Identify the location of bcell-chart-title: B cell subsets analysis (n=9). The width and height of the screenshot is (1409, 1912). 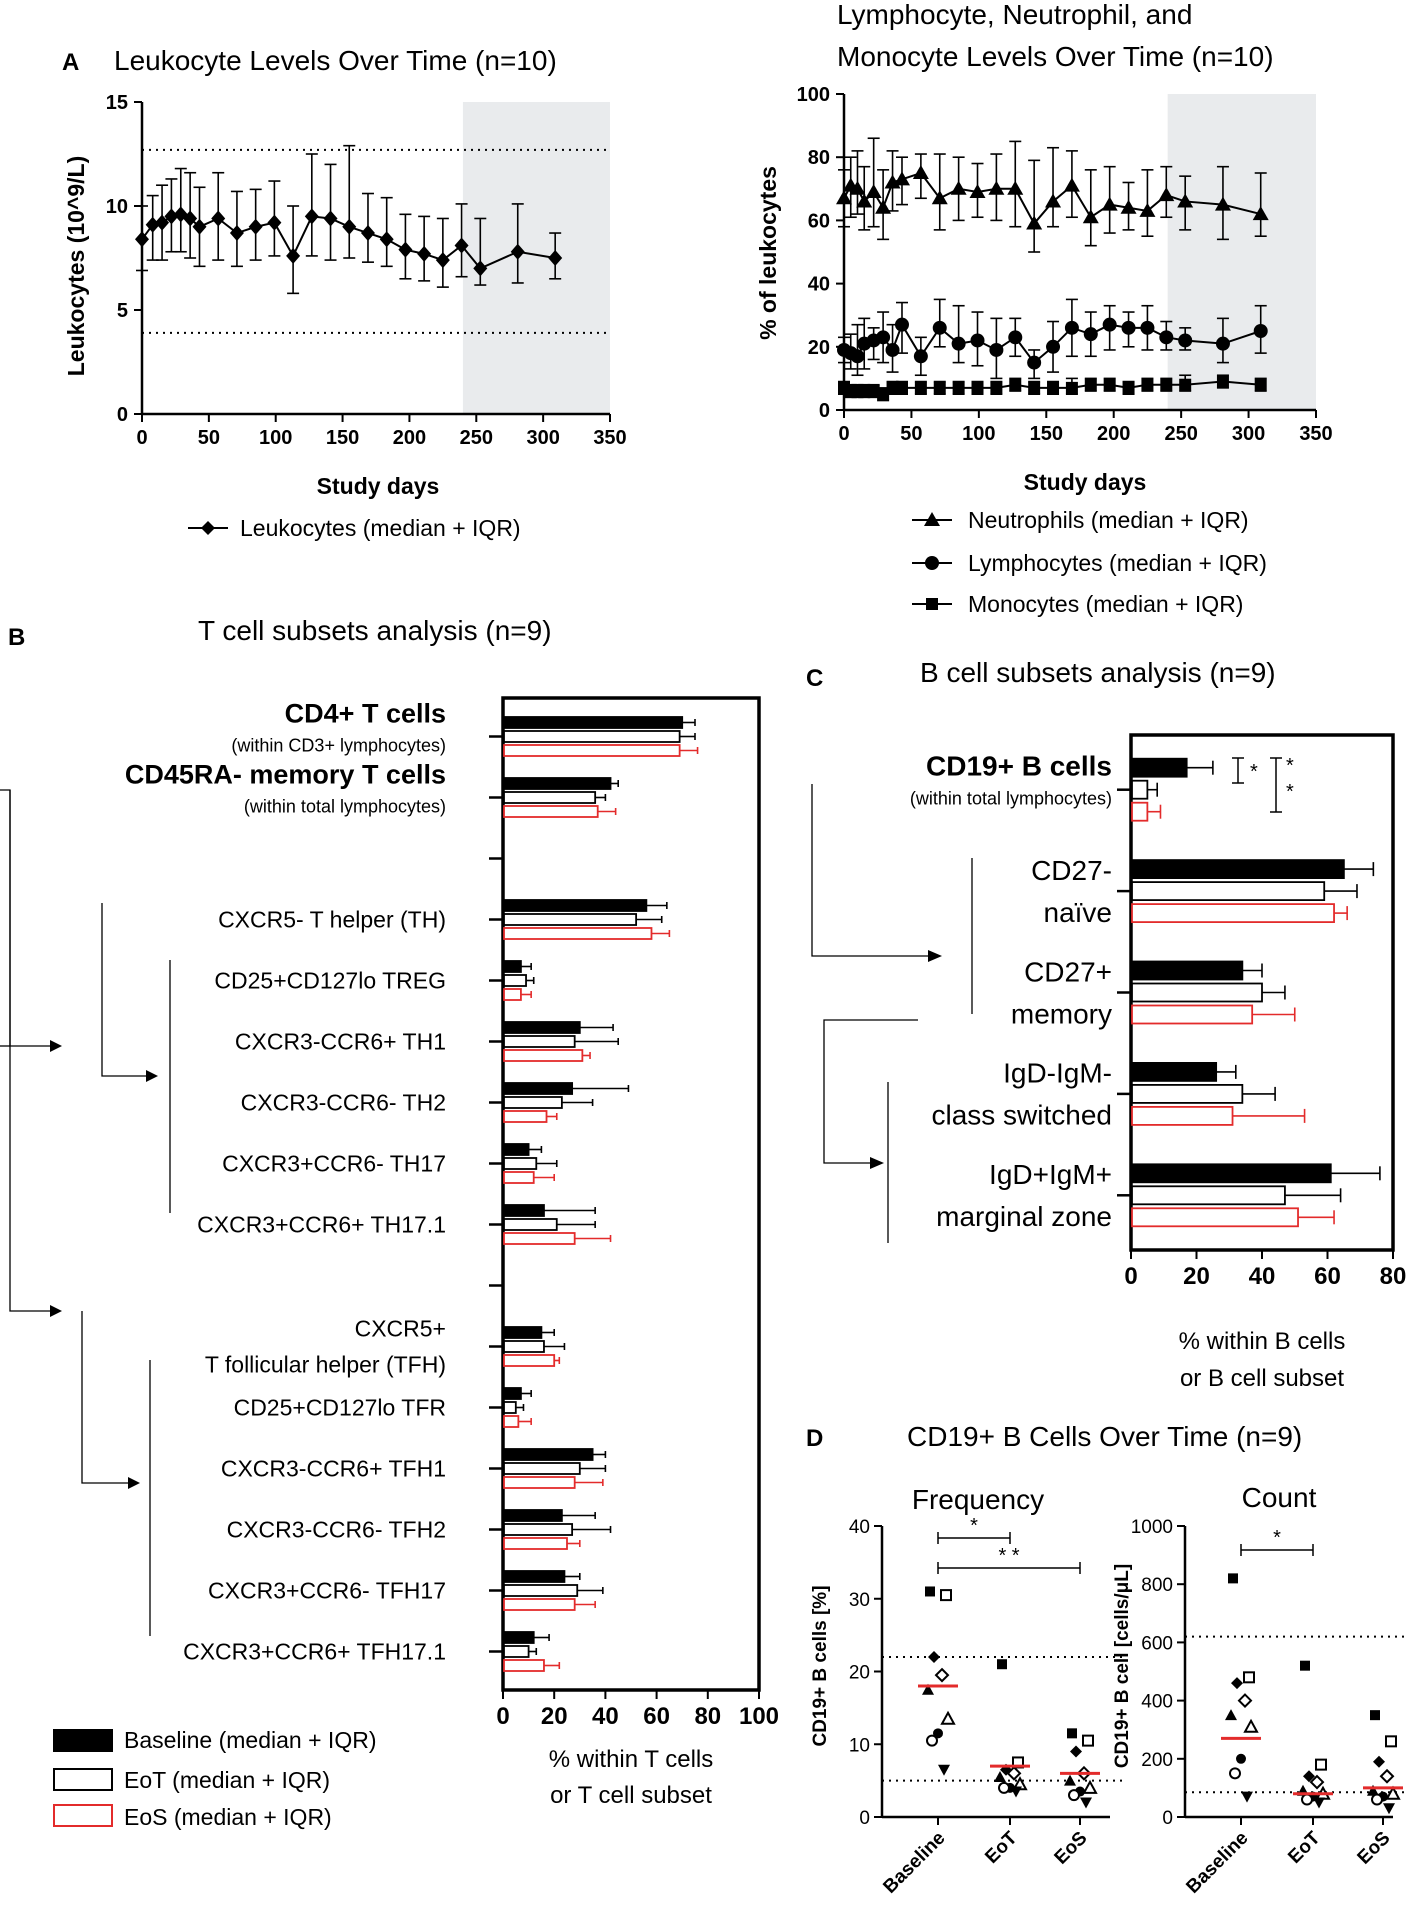
(1098, 672).